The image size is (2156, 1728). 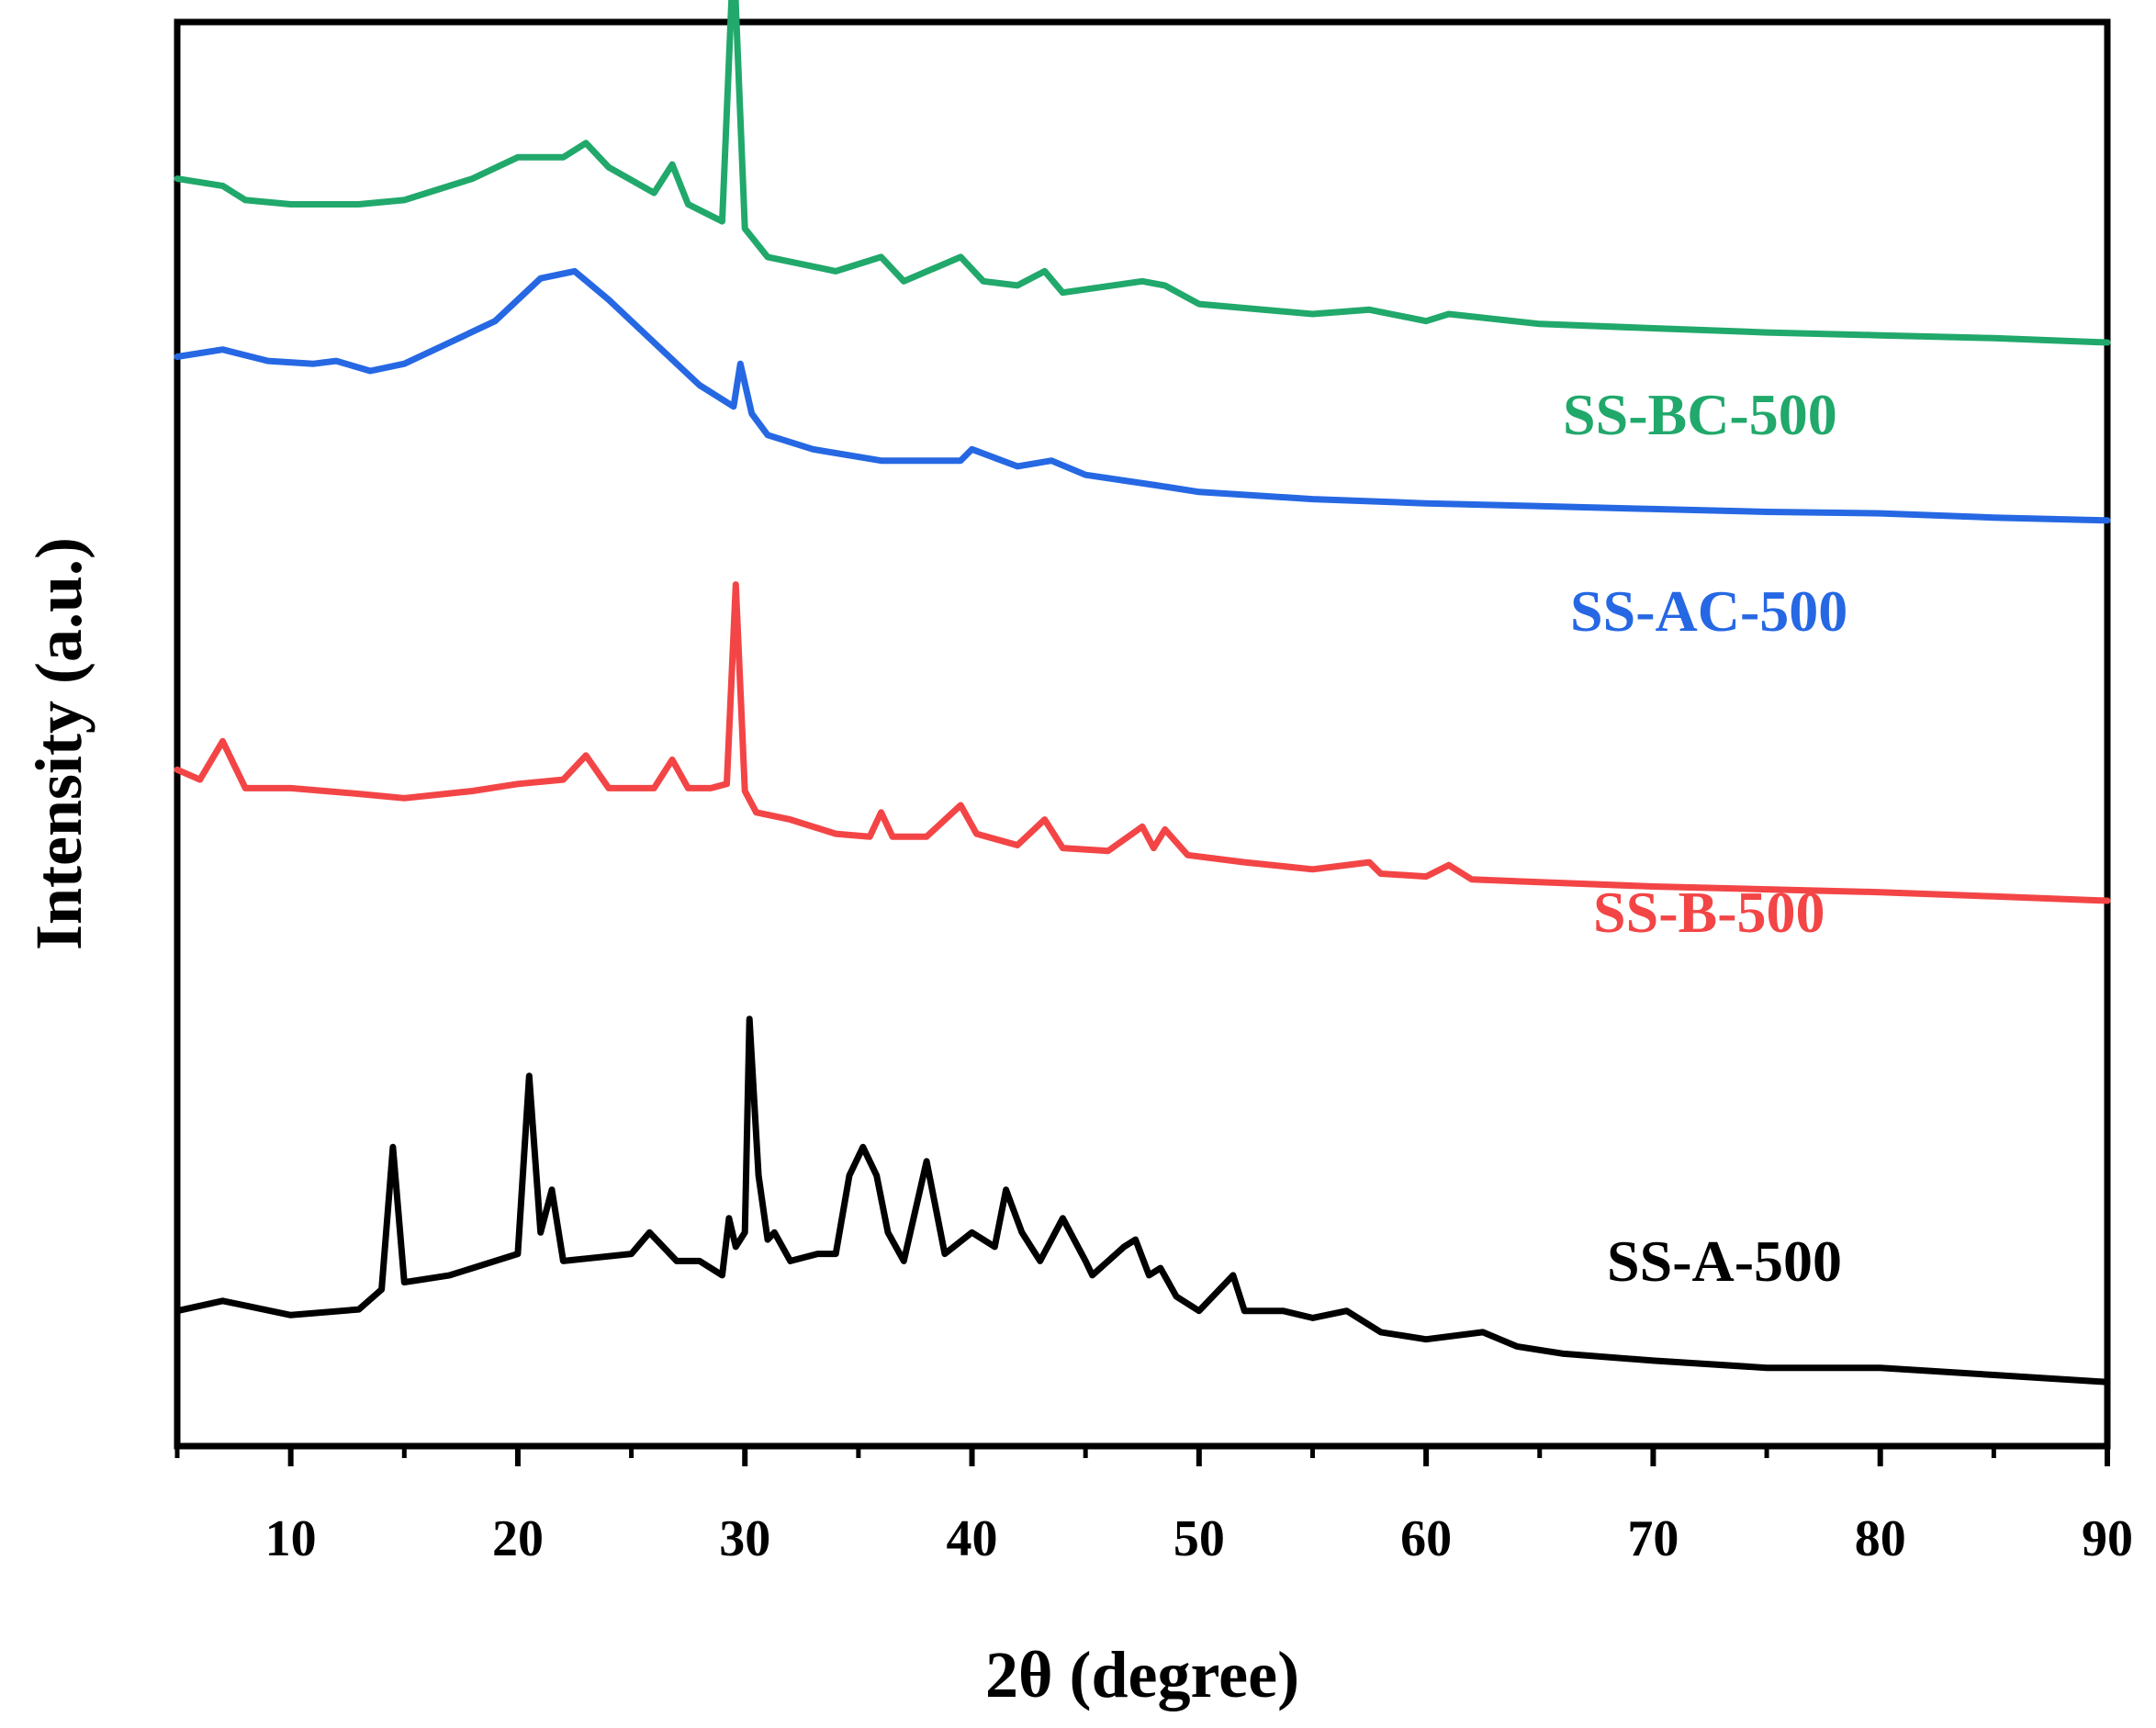 What do you see at coordinates (2107, 1538) in the screenshot?
I see `x-tick-label: 90` at bounding box center [2107, 1538].